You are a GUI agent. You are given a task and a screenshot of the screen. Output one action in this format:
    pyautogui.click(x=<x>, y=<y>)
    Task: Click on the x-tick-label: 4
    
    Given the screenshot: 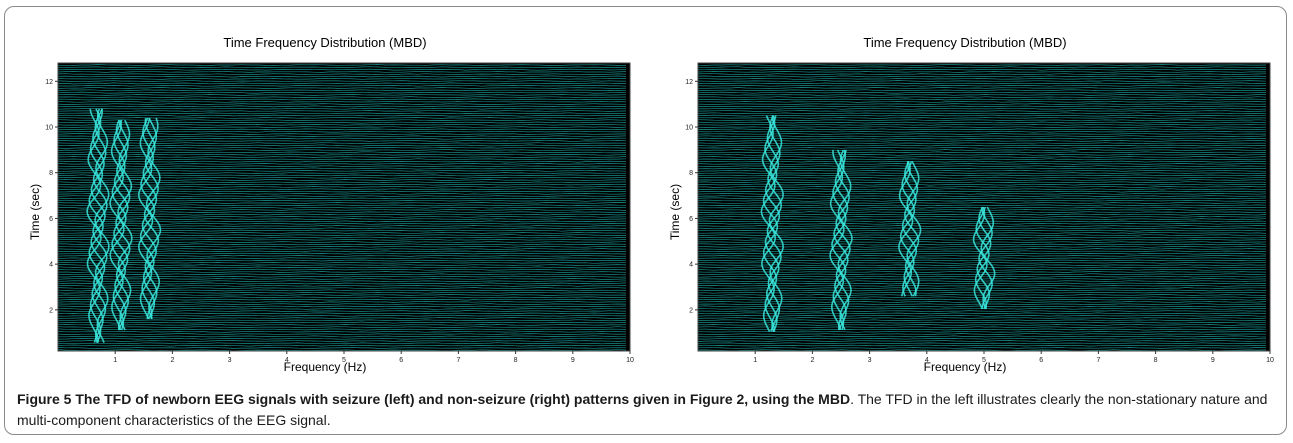 What is the action you would take?
    pyautogui.click(x=927, y=360)
    